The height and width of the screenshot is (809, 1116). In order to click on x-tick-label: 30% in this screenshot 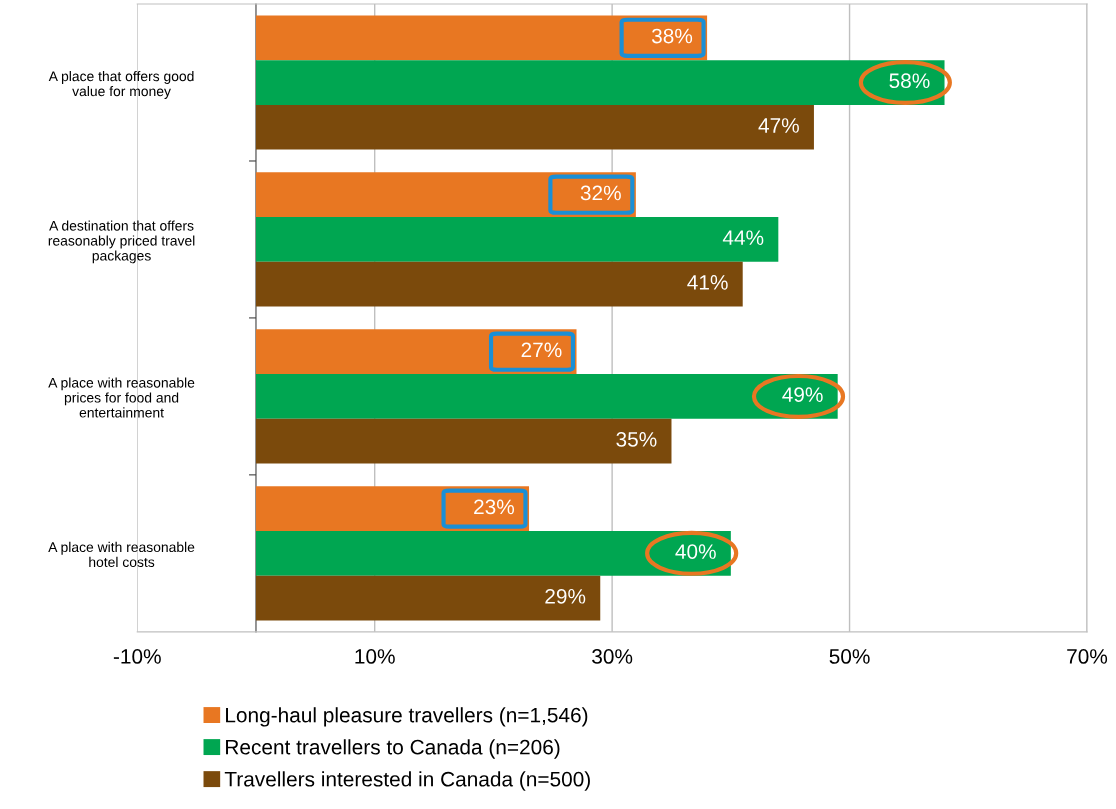, I will do `click(612, 656)`.